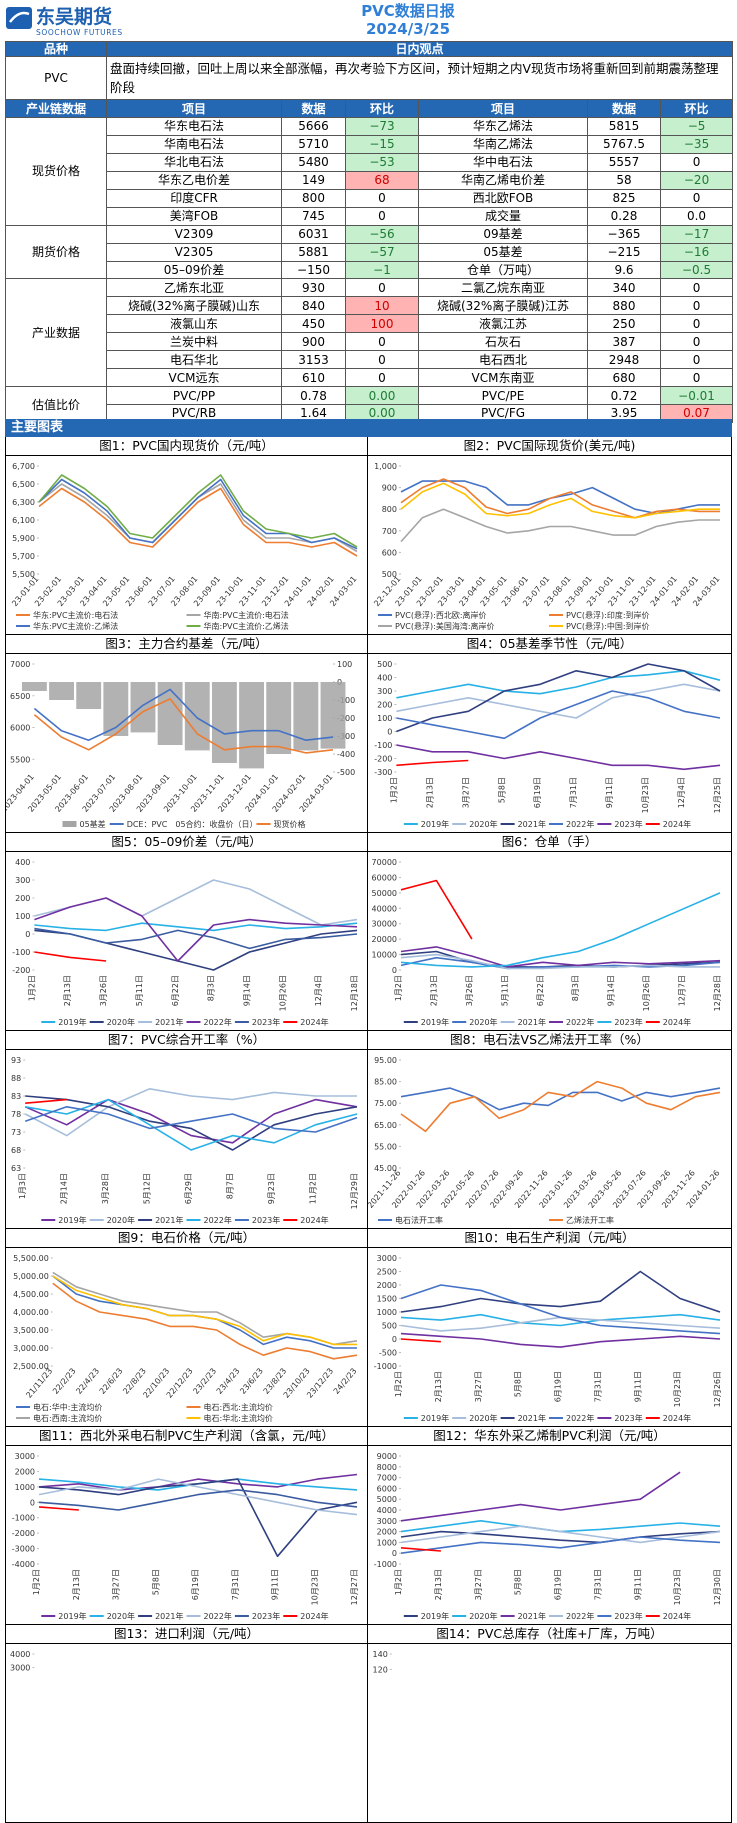 The width and height of the screenshot is (737, 1823). What do you see at coordinates (31, 1276) in the screenshot?
I see `y-tick-label: 5,000.00` at bounding box center [31, 1276].